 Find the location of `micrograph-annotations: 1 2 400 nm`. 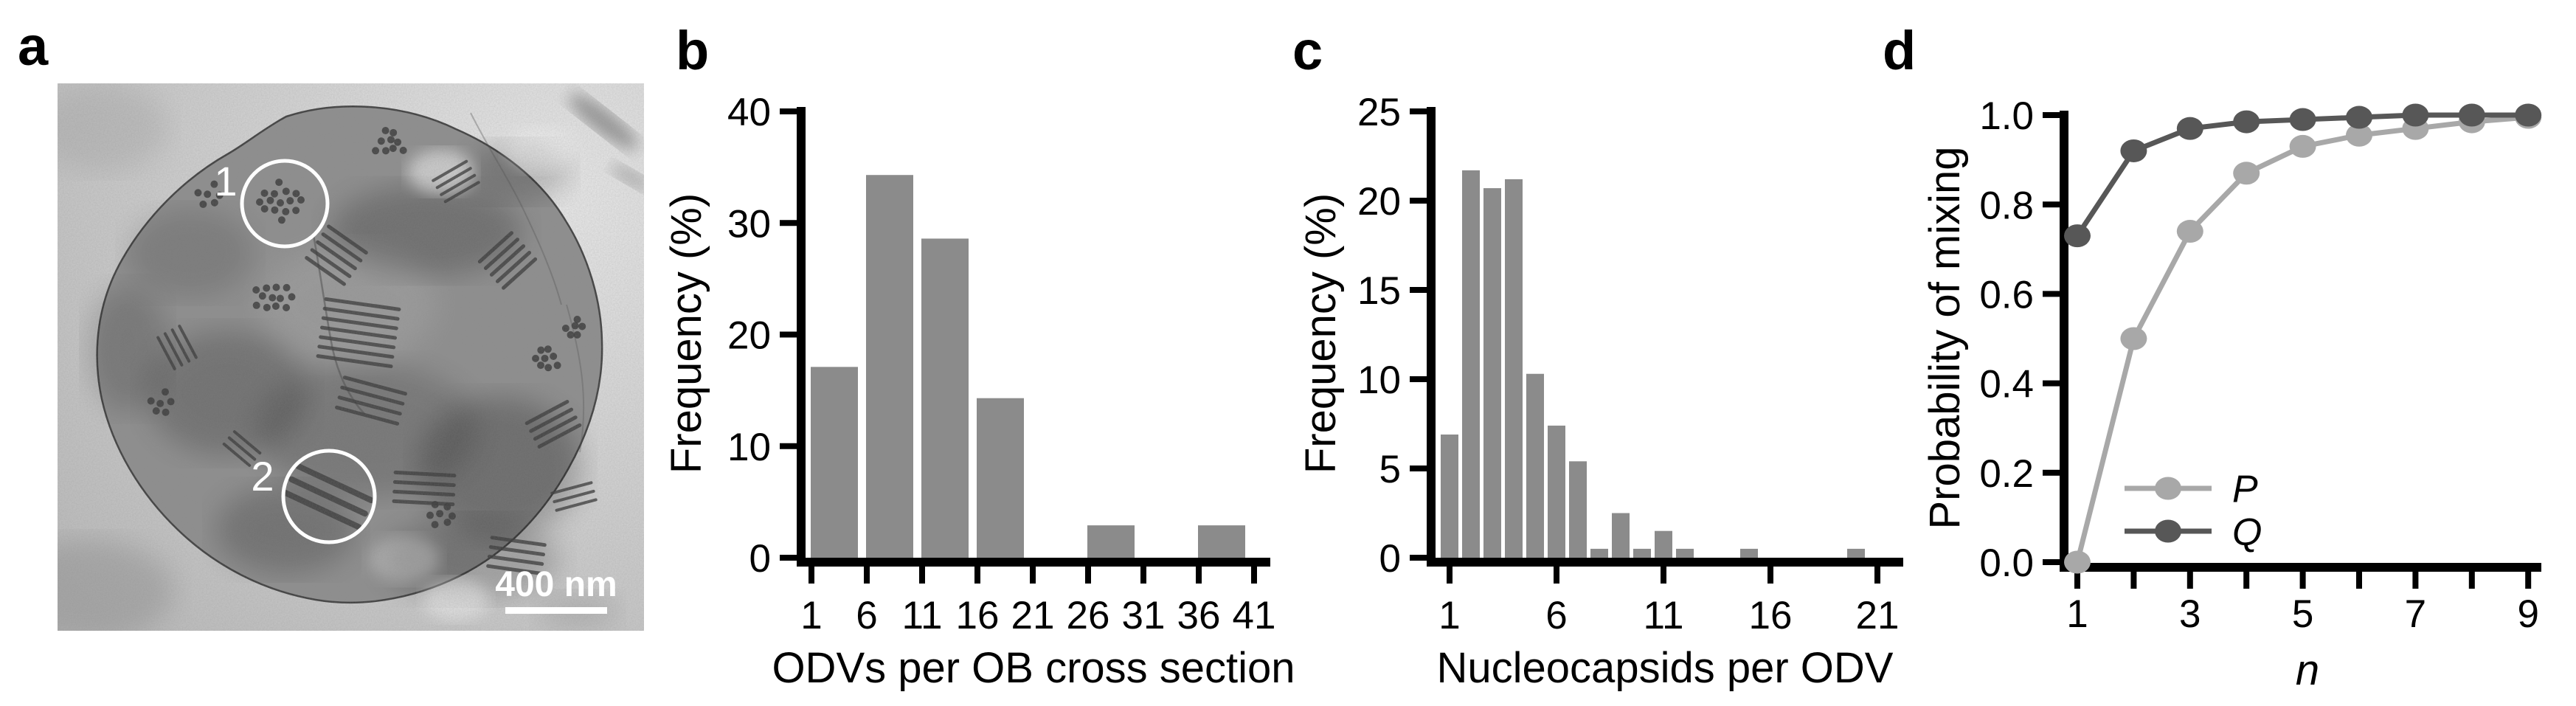

micrograph-annotations: 1 2 400 nm is located at coordinates (416, 386).